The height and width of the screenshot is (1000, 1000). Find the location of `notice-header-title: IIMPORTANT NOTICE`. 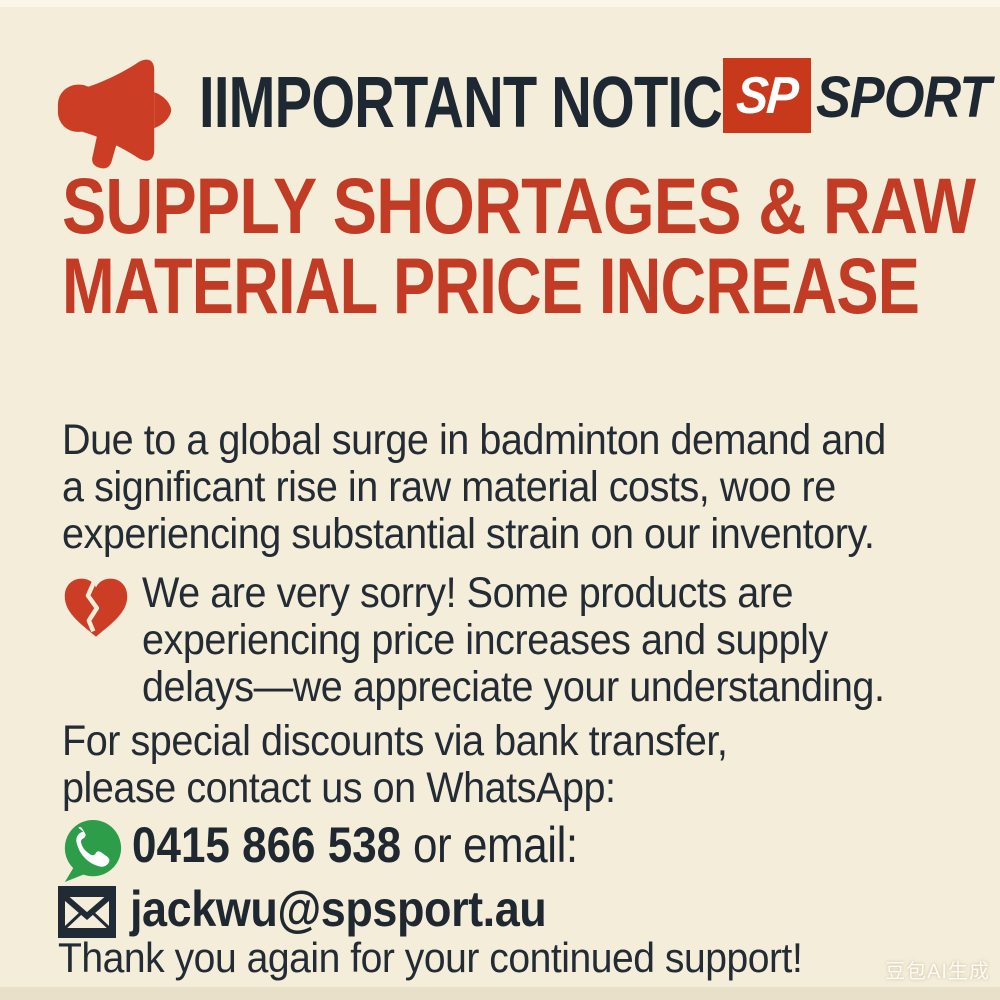

notice-header-title: IIMPORTANT NOTICE is located at coordinates (558, 103).